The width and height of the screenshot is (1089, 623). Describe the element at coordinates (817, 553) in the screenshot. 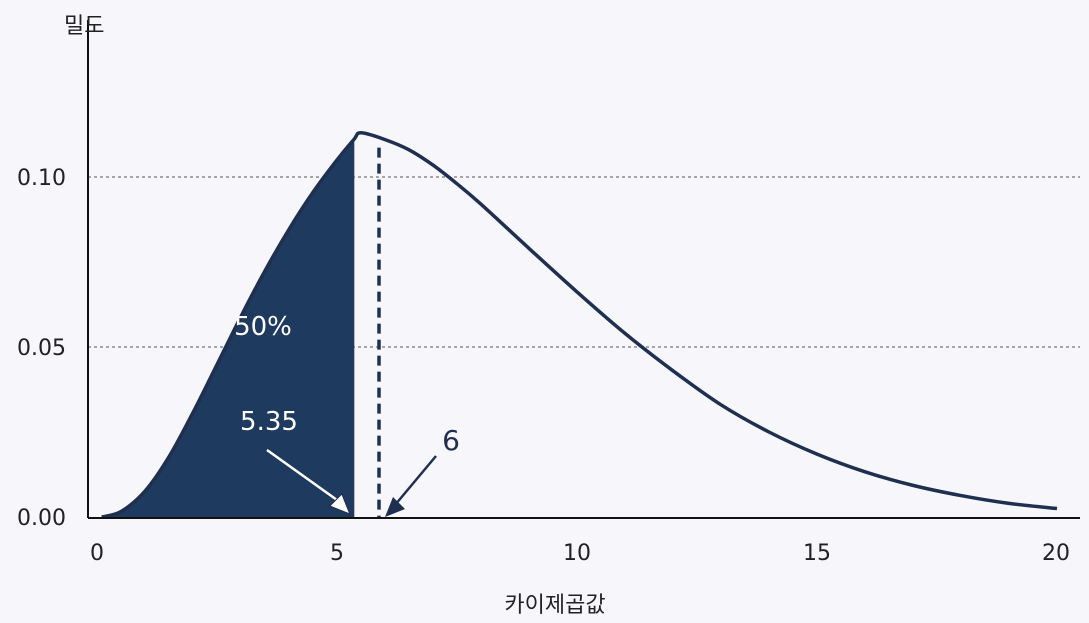

I see `x-tick-label: 15` at that location.